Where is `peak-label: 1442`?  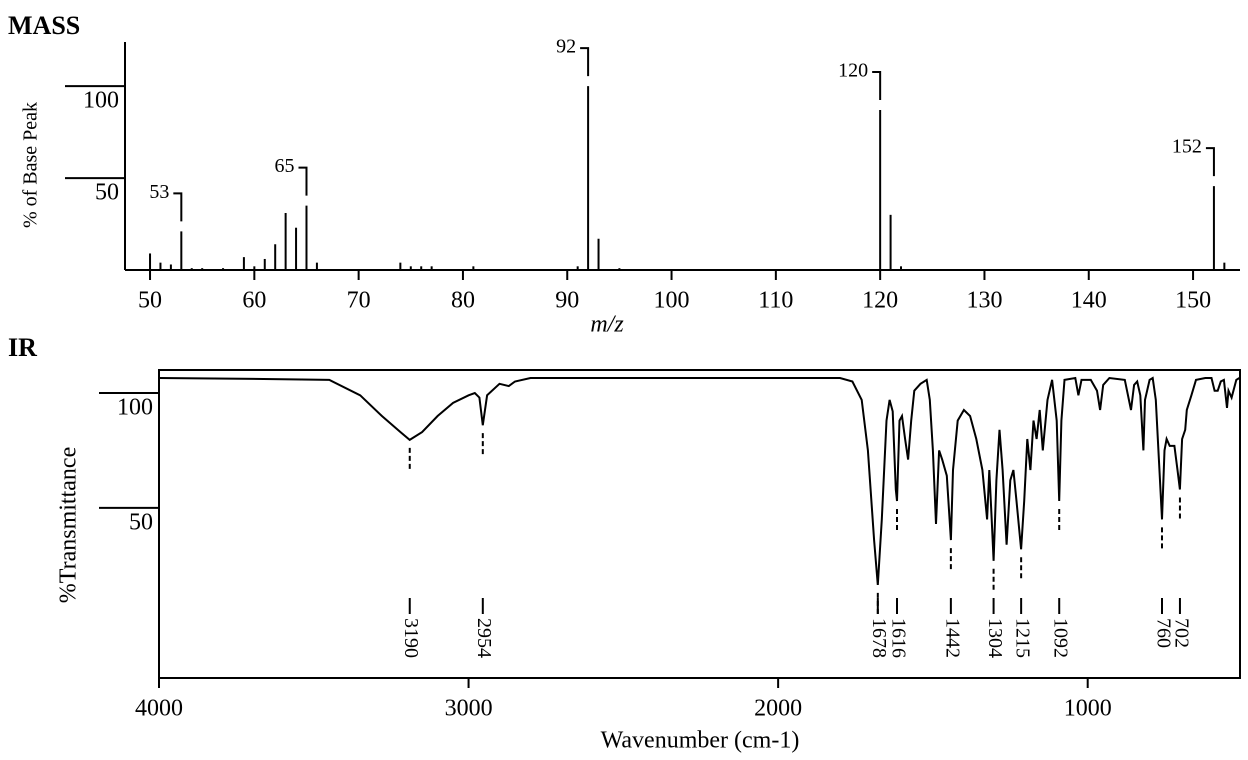
peak-label: 1442 is located at coordinates (952, 638).